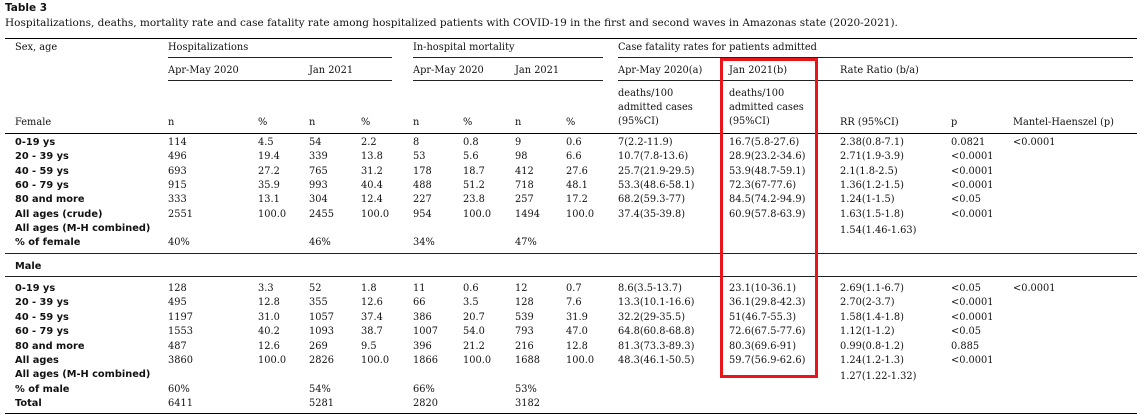 Image resolution: width=1145 pixels, height=418 pixels. Describe the element at coordinates (508, 80) in the screenshot. I see `rule-mort-periods` at that location.